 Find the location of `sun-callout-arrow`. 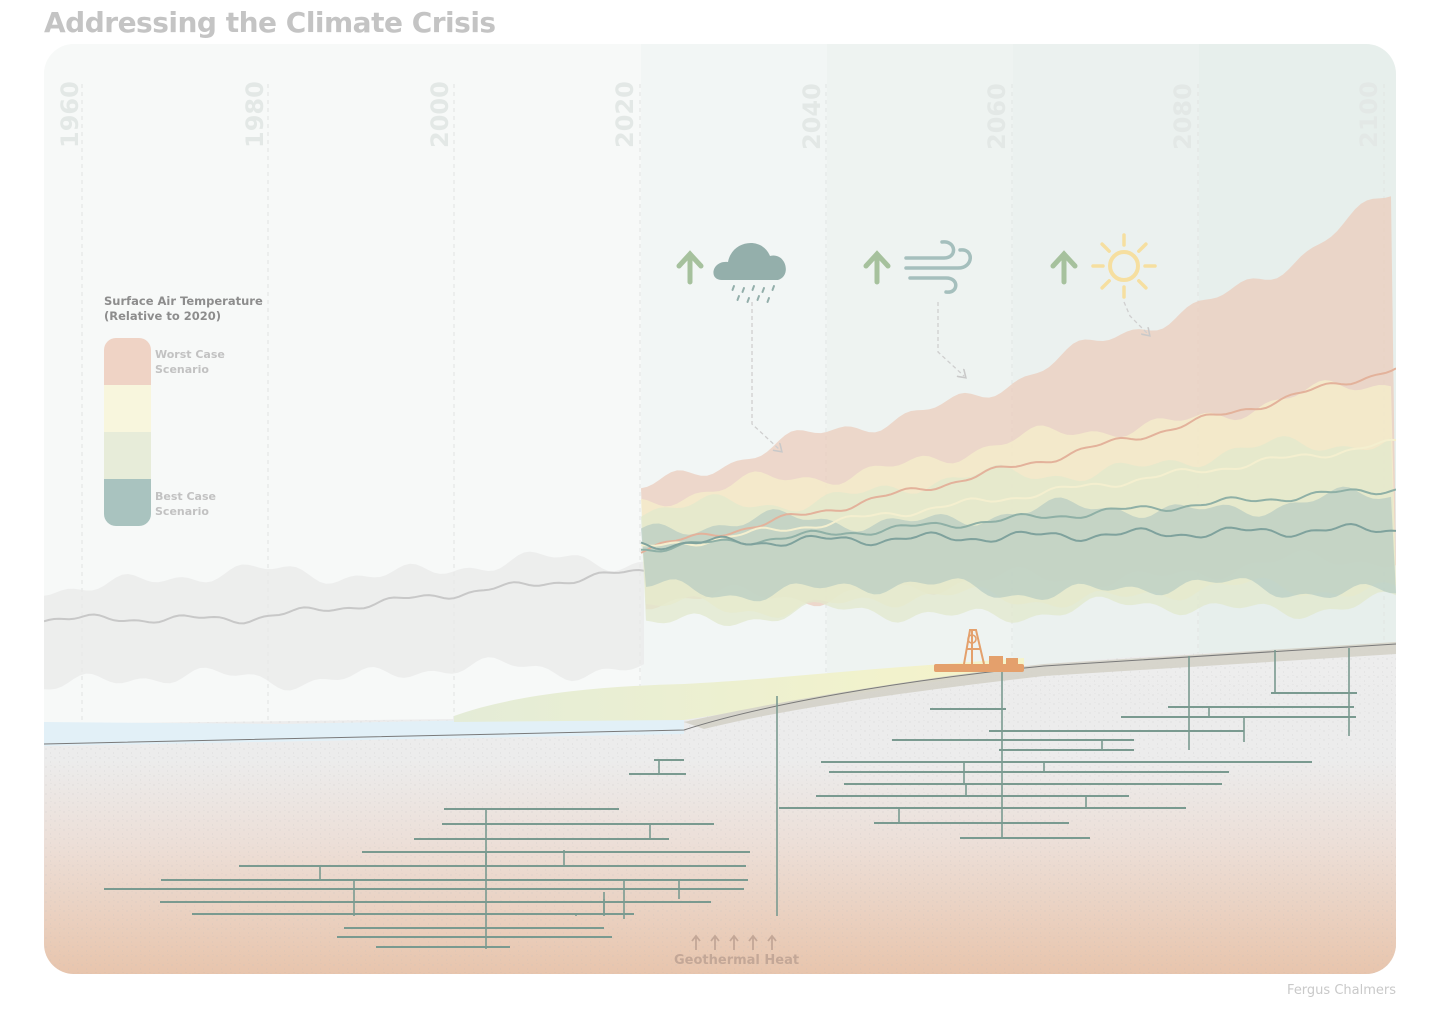

sun-callout-arrow is located at coordinates (1135, 317).